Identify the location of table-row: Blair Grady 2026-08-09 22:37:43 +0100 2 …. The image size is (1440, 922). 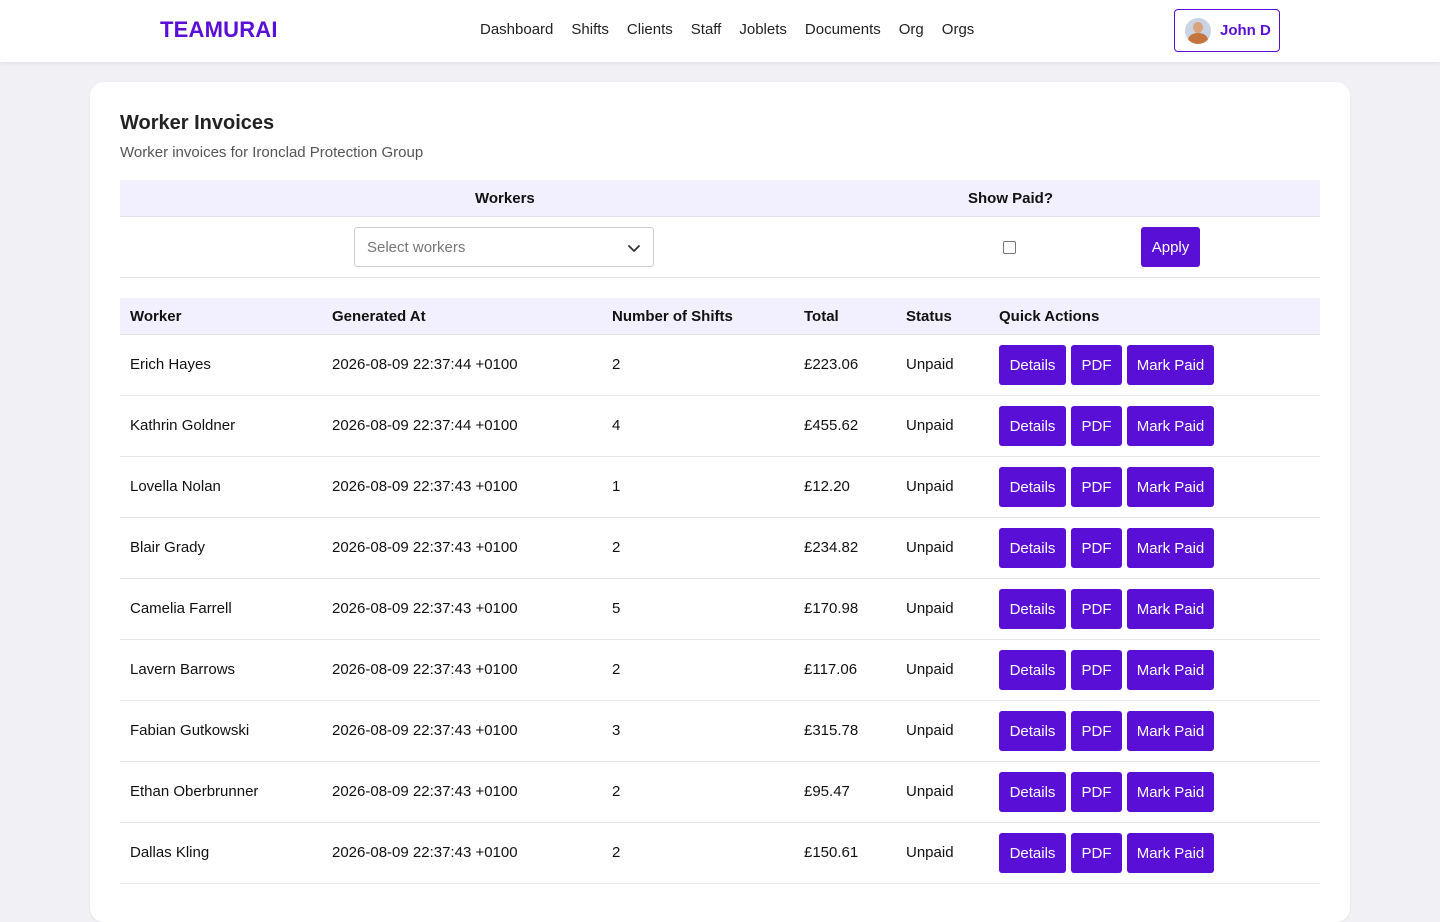
(720, 548).